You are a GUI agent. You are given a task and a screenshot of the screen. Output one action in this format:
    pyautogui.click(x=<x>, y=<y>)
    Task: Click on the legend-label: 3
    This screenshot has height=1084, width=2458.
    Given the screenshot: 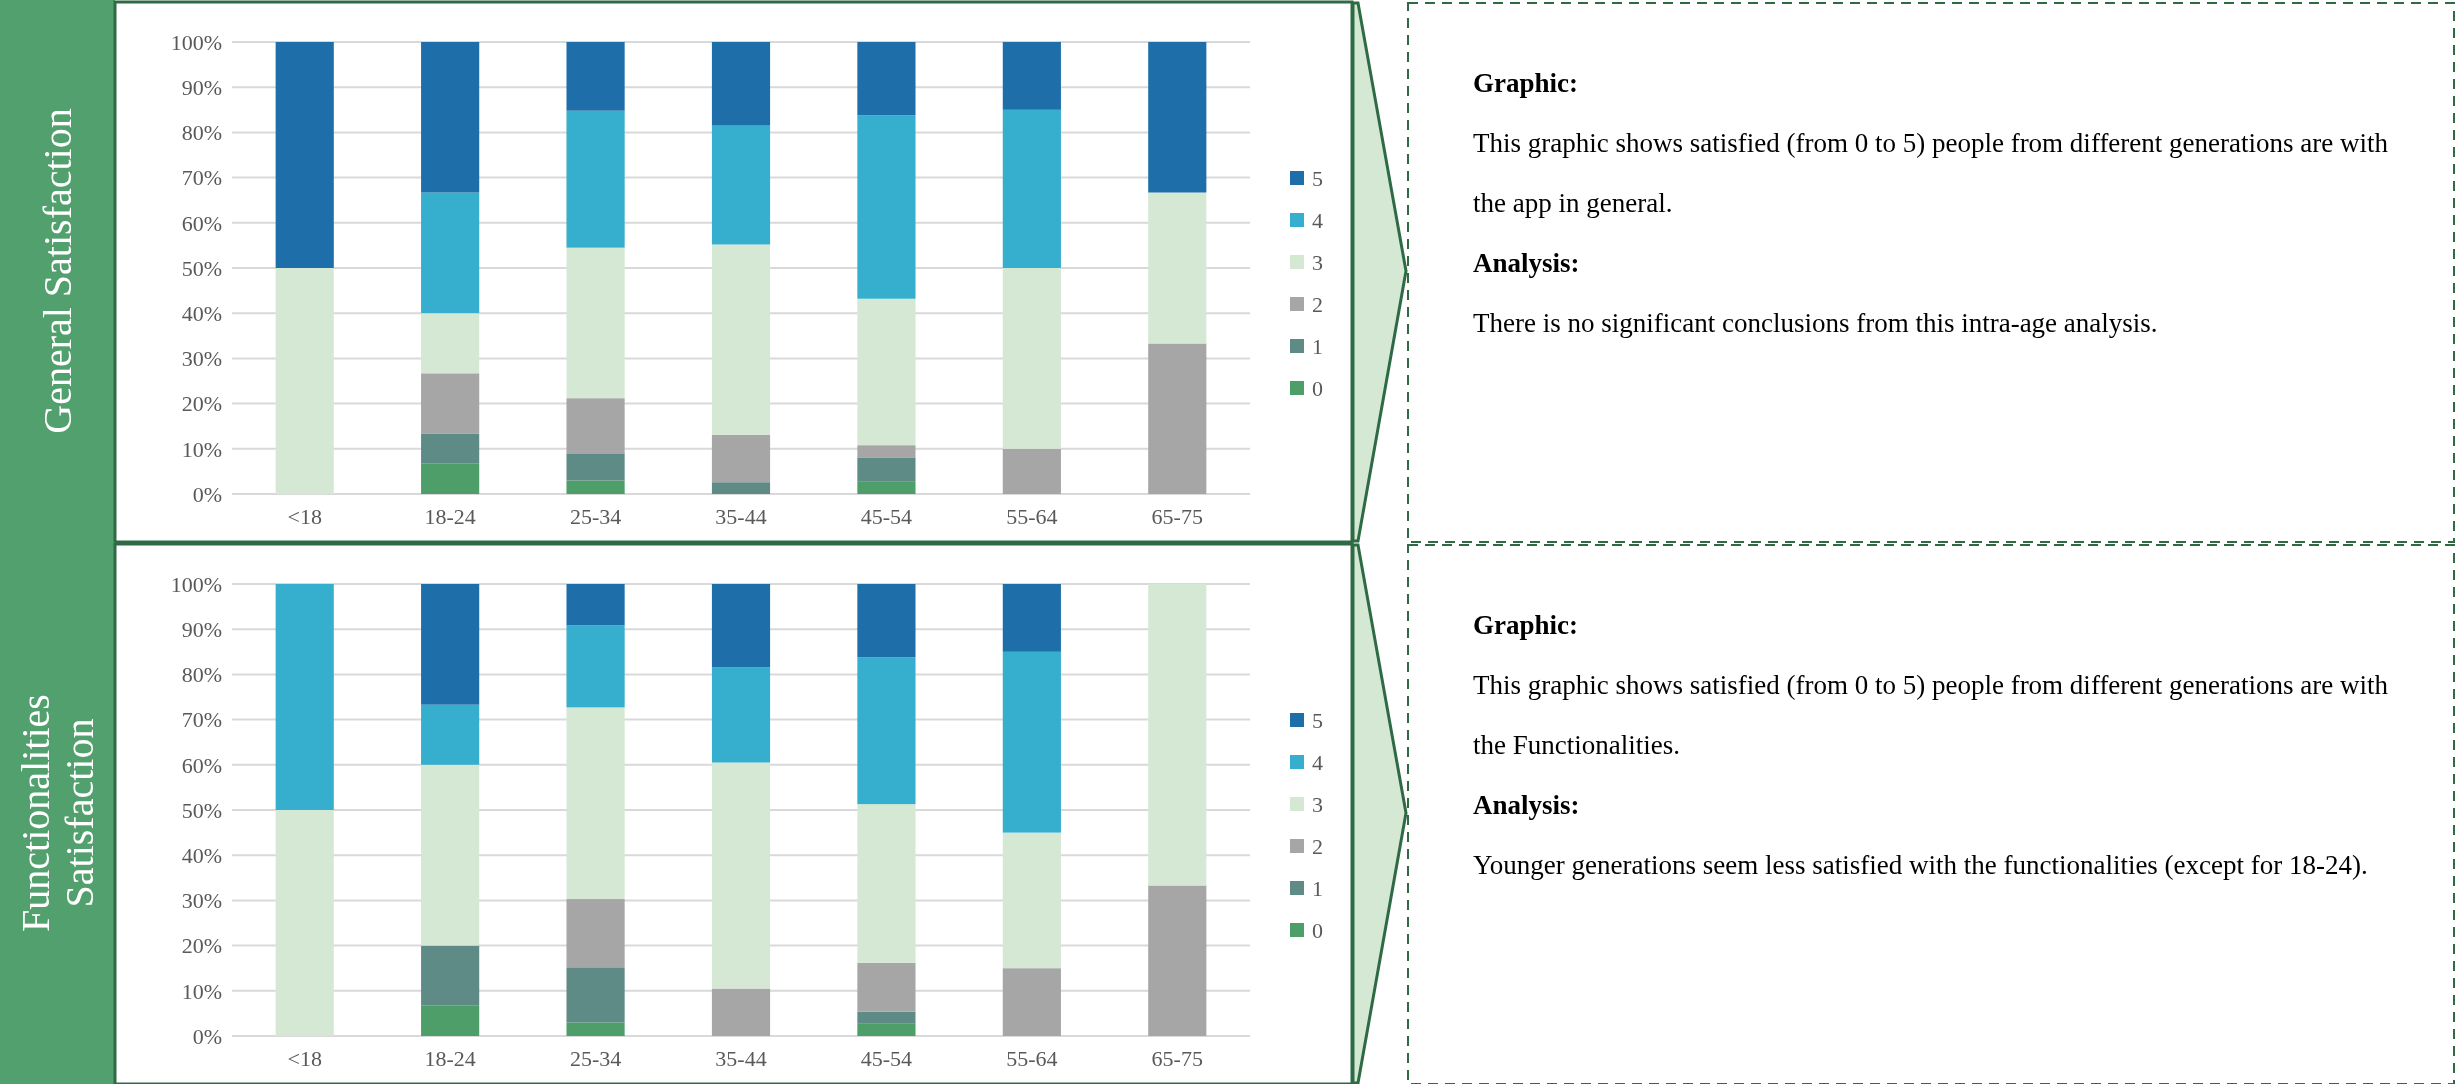 What is the action you would take?
    pyautogui.click(x=1317, y=804)
    